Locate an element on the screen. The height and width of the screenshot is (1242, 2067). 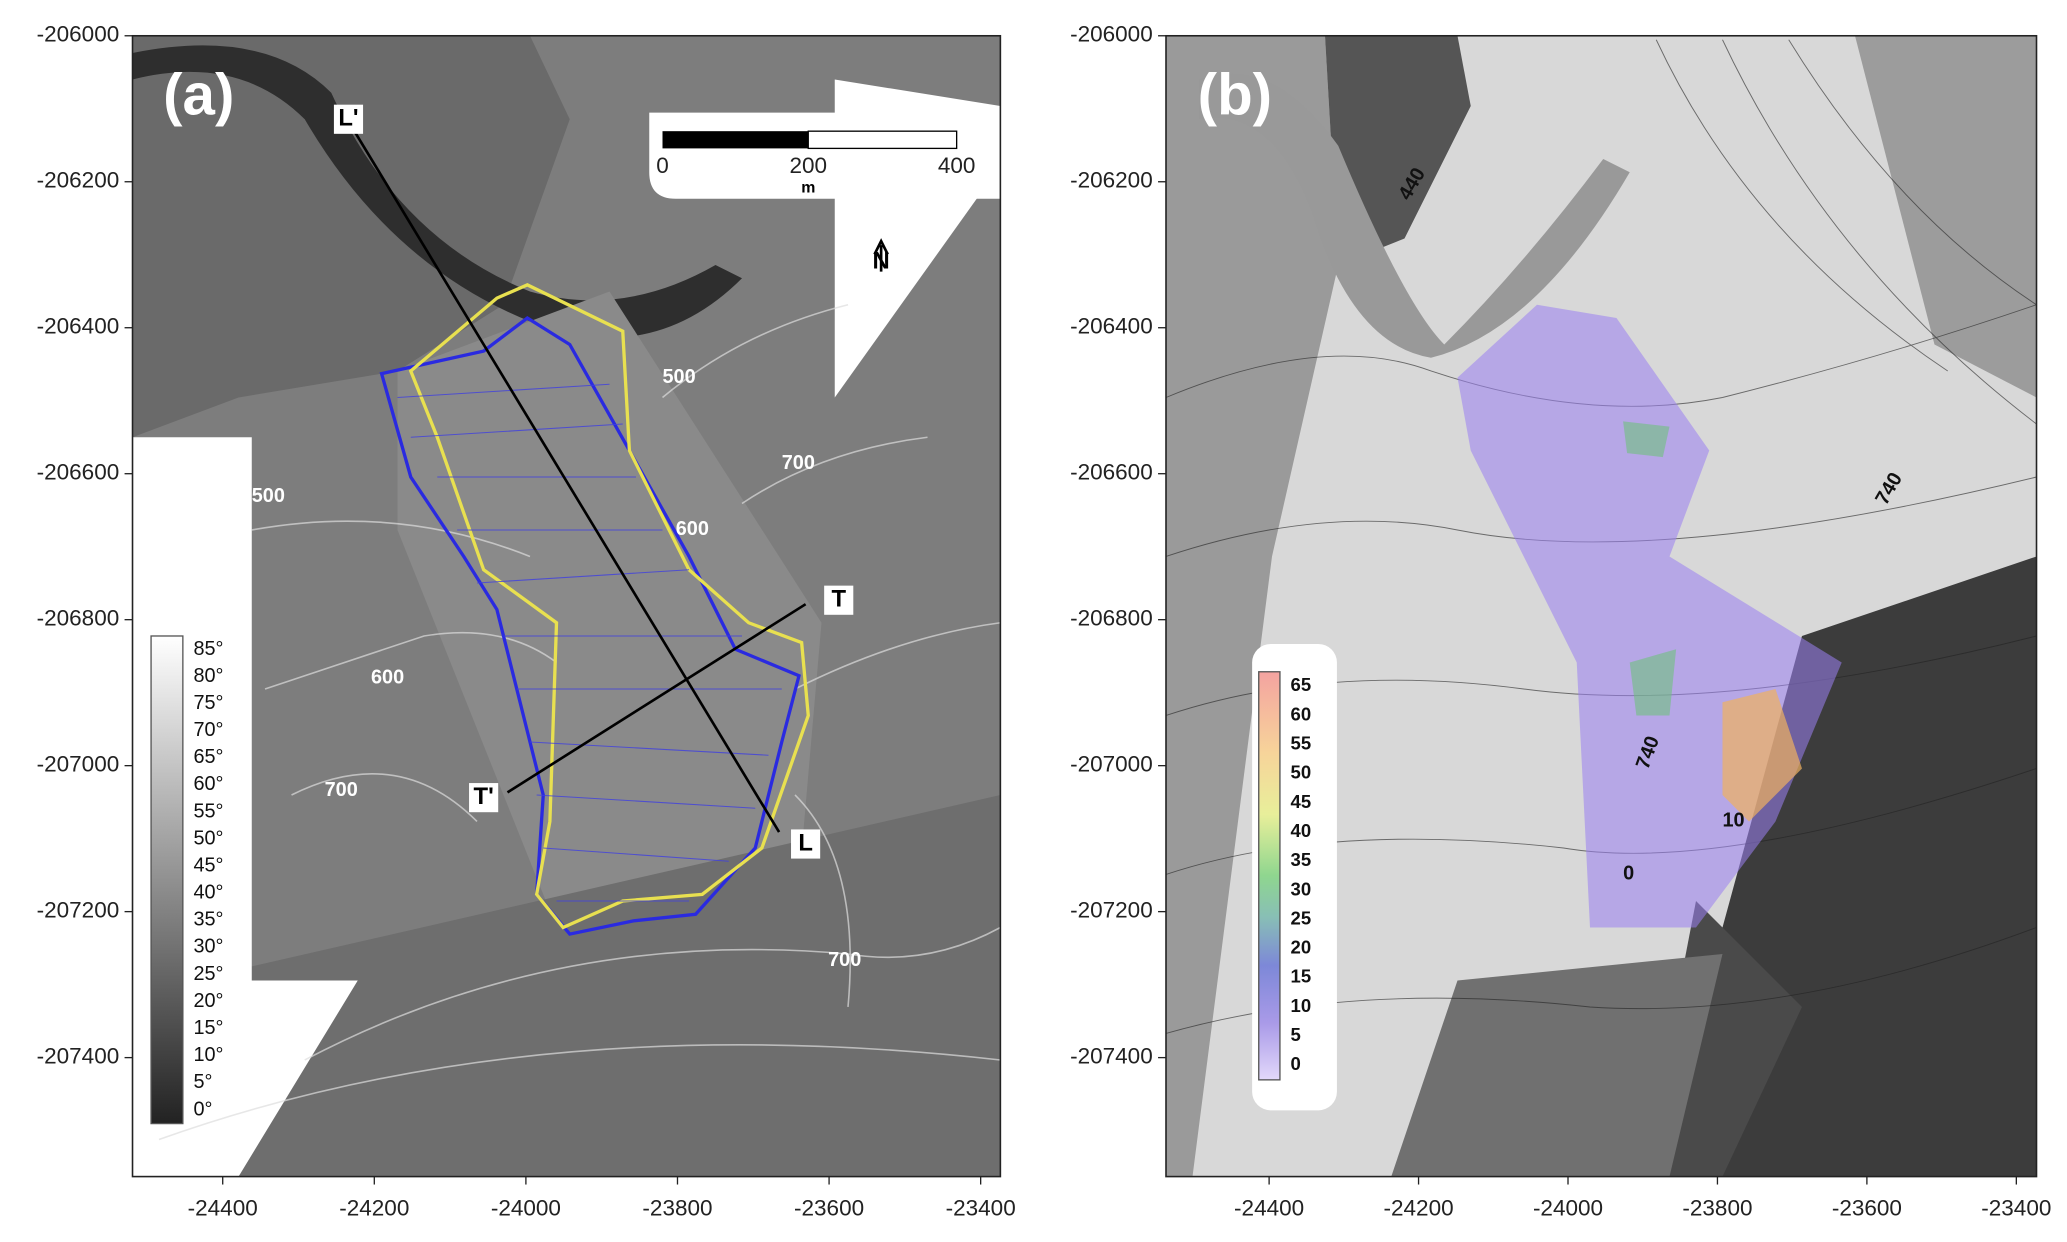
colorbar-label: 55° is located at coordinates (208, 811).